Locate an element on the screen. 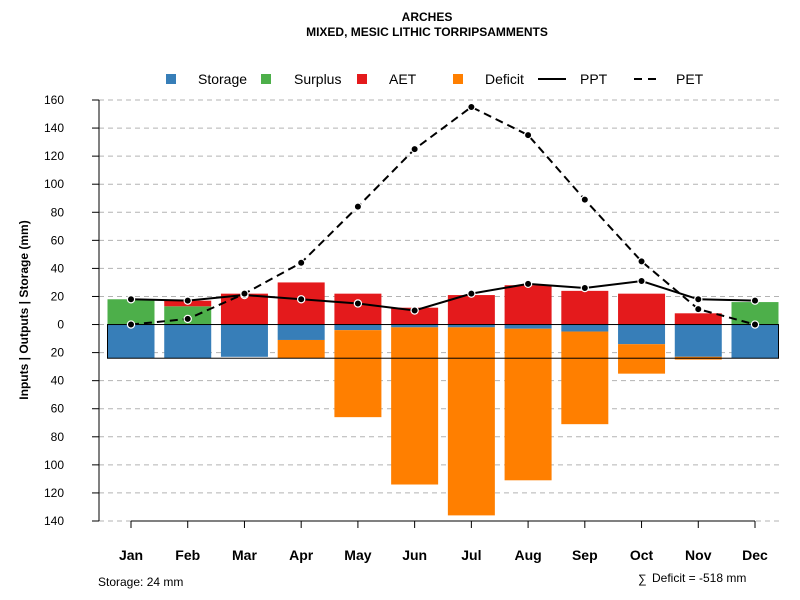 This screenshot has width=800, height=600. x-tick-label-nov: Nov is located at coordinates (698, 555).